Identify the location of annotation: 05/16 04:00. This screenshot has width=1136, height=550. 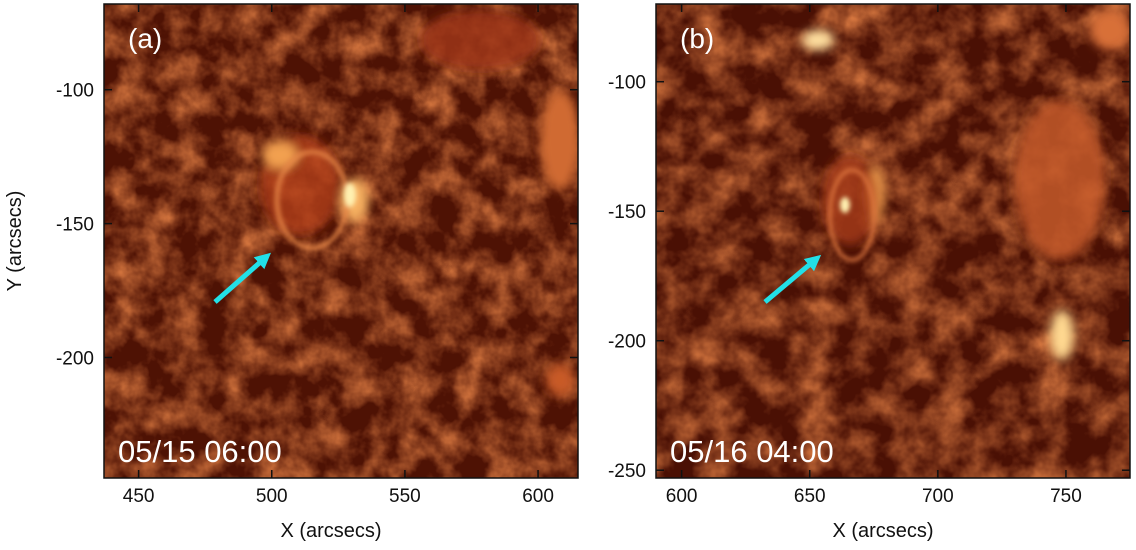
(752, 451).